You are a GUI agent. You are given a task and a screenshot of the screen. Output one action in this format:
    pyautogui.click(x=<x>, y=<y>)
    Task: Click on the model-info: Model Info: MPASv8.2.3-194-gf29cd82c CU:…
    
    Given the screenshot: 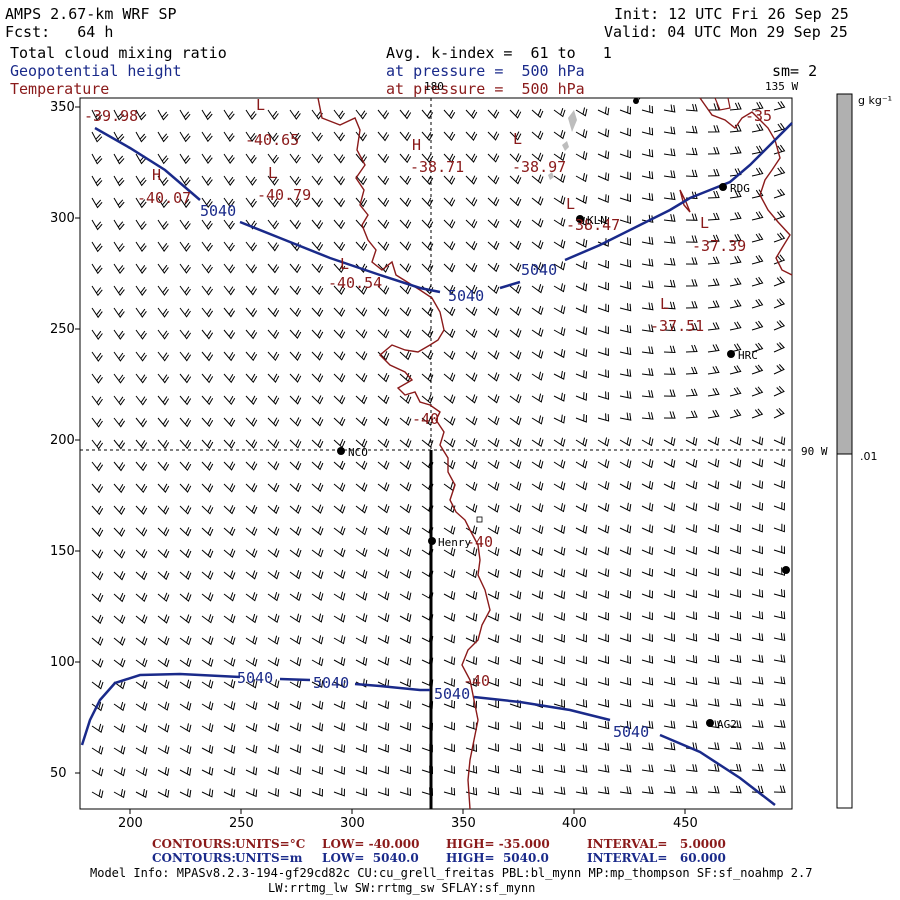 What is the action you would take?
    pyautogui.click(x=451, y=873)
    